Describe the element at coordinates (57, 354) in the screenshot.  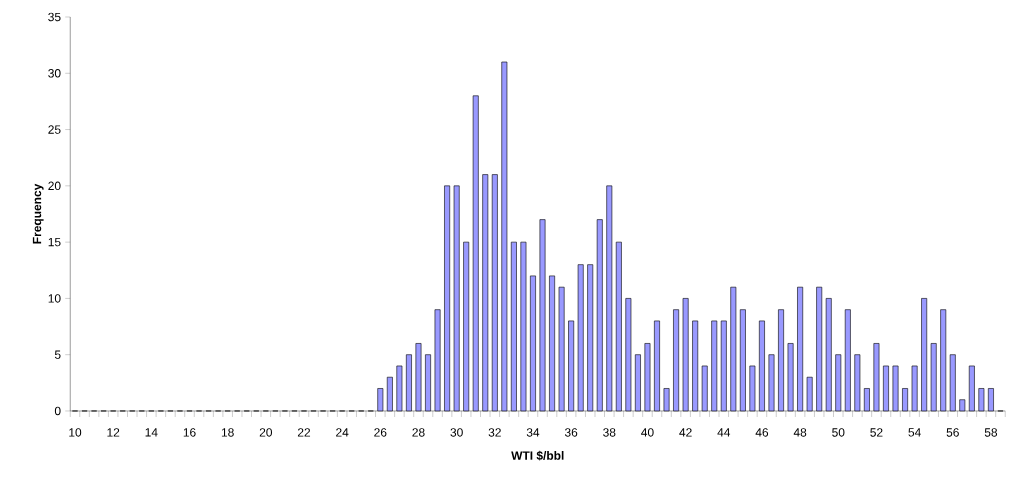
I see `y-tick-label: 5` at that location.